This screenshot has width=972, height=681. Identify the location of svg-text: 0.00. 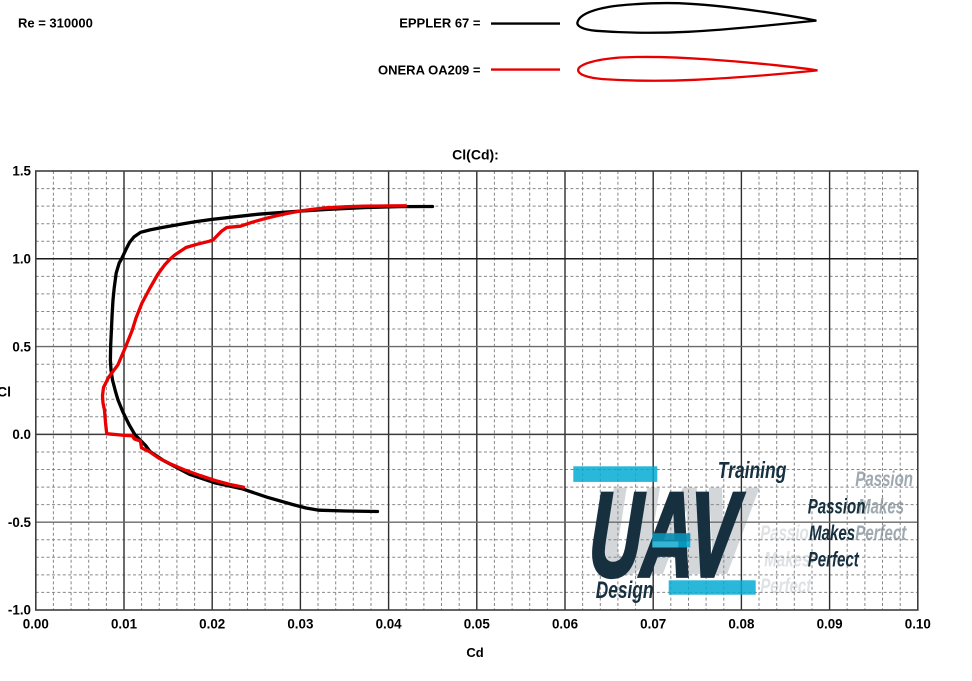
(36, 624).